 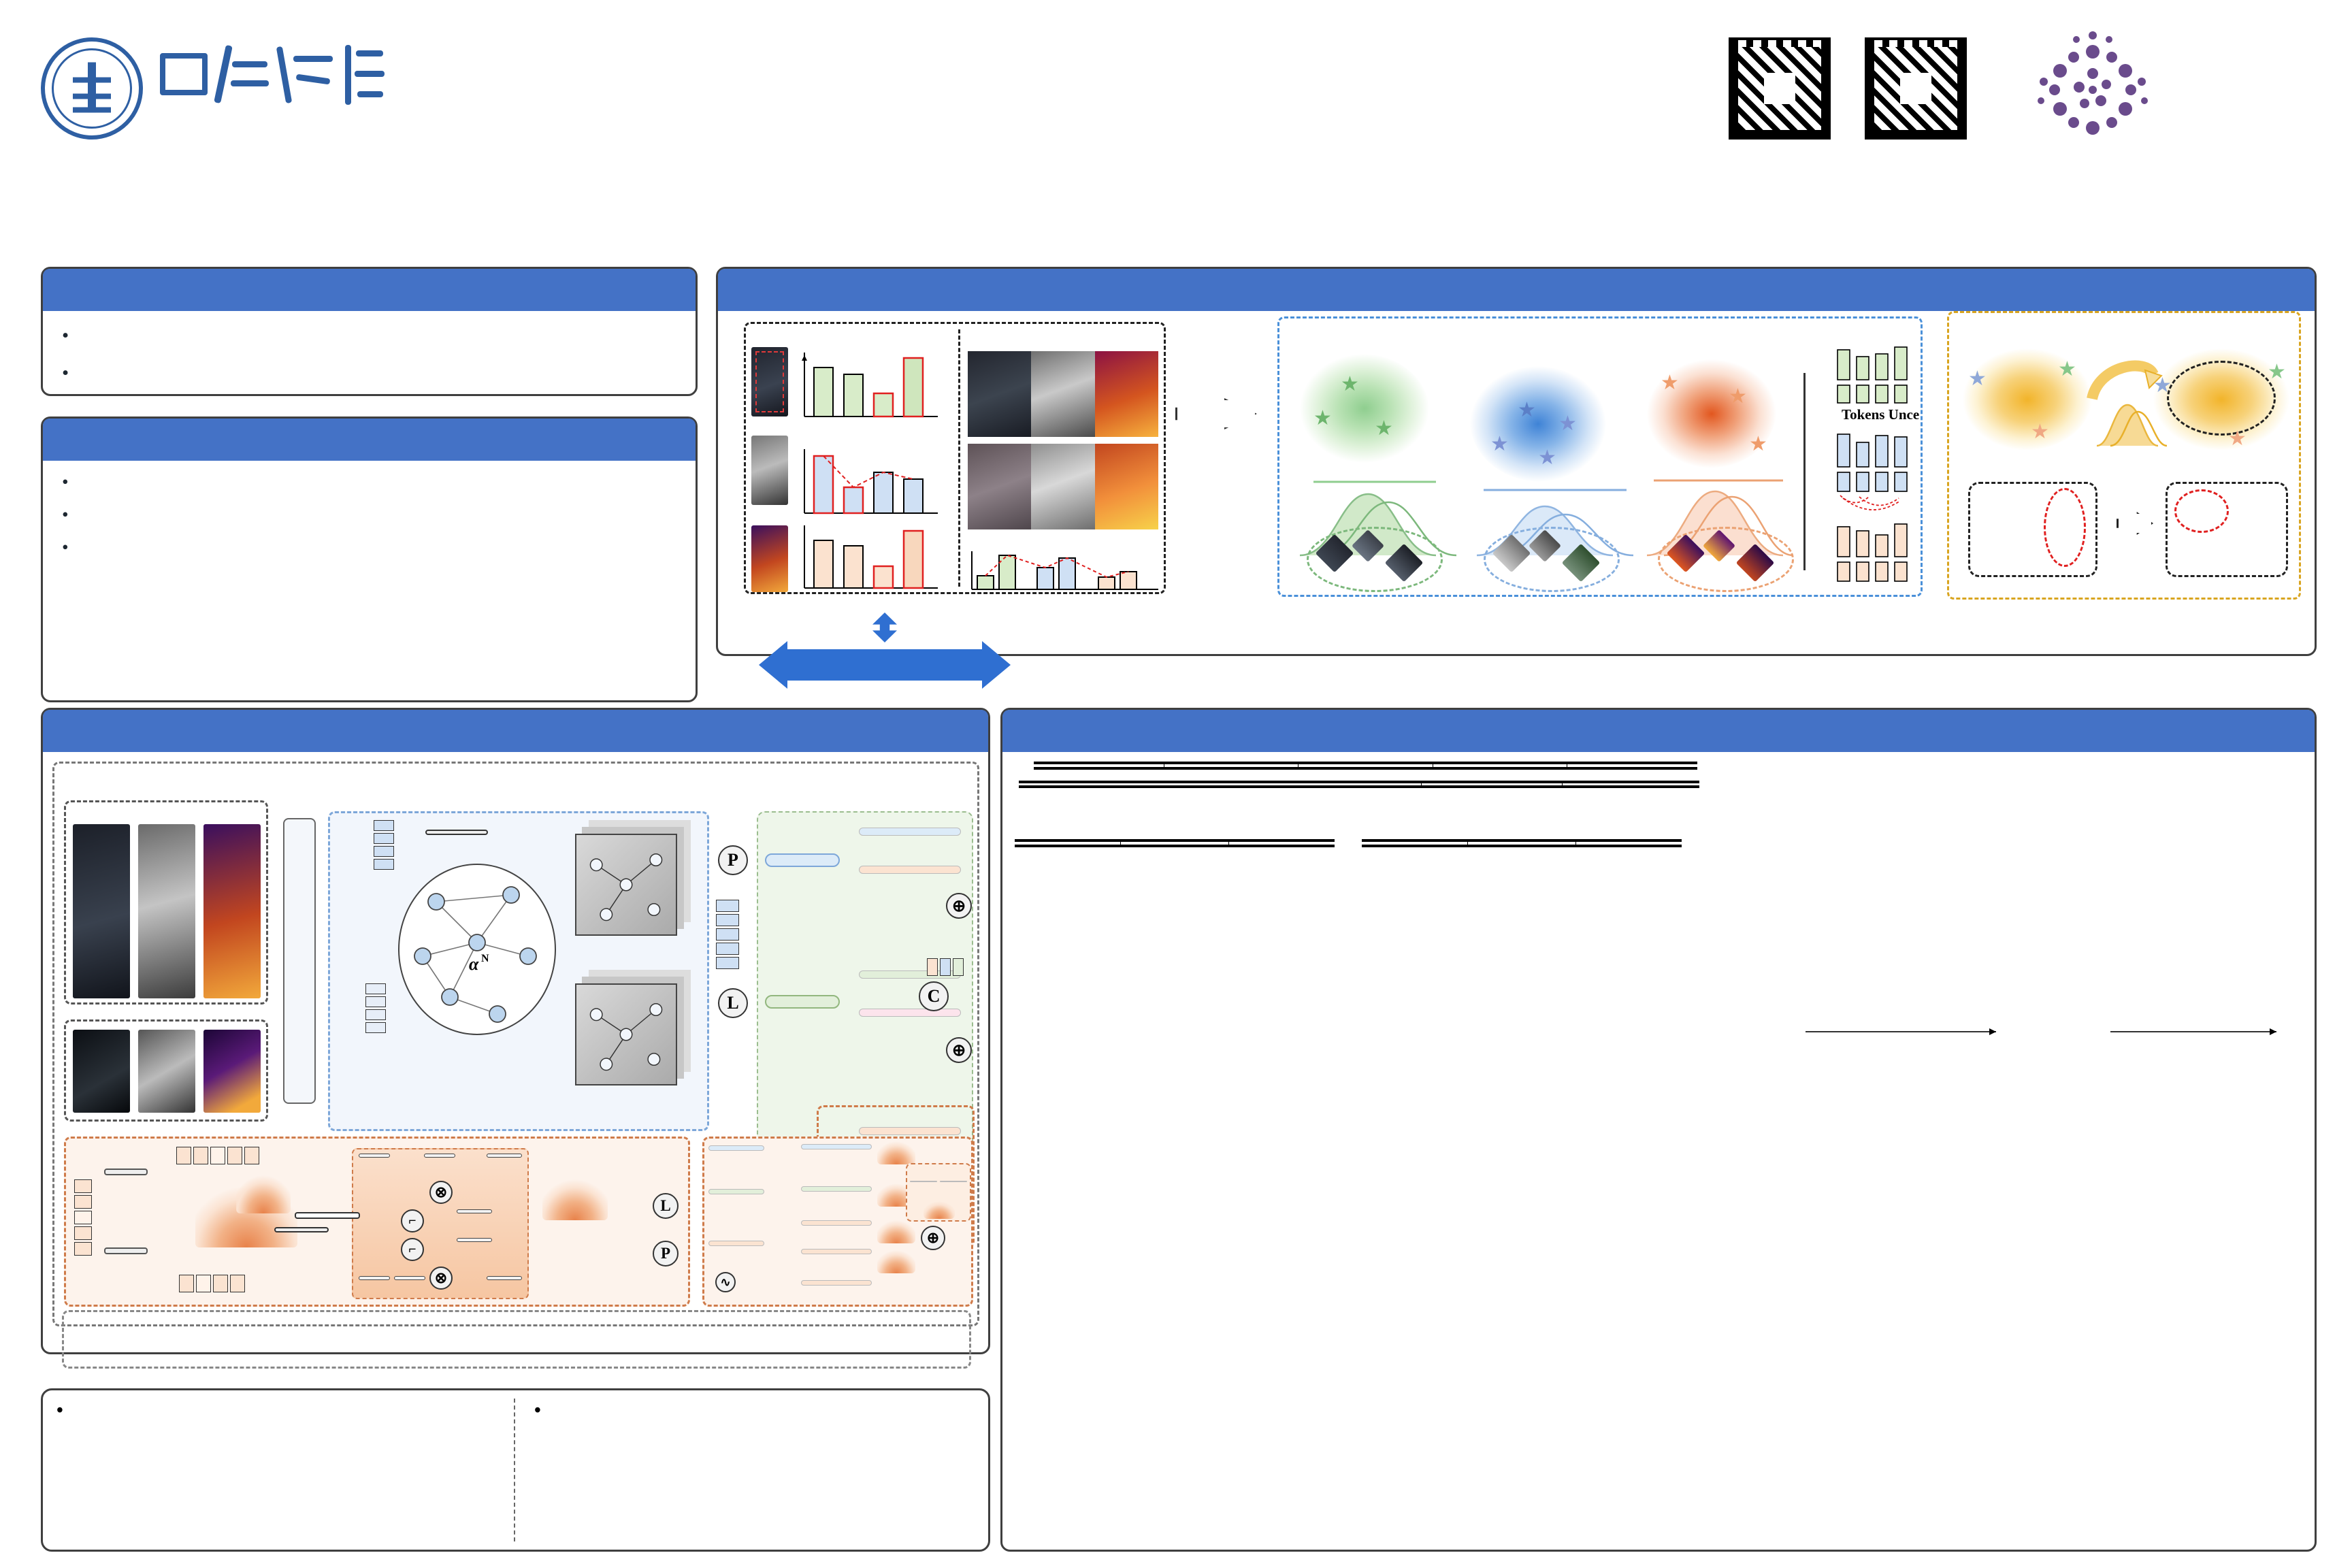 I want to click on orange-patch-circle, so click(x=1726, y=560).